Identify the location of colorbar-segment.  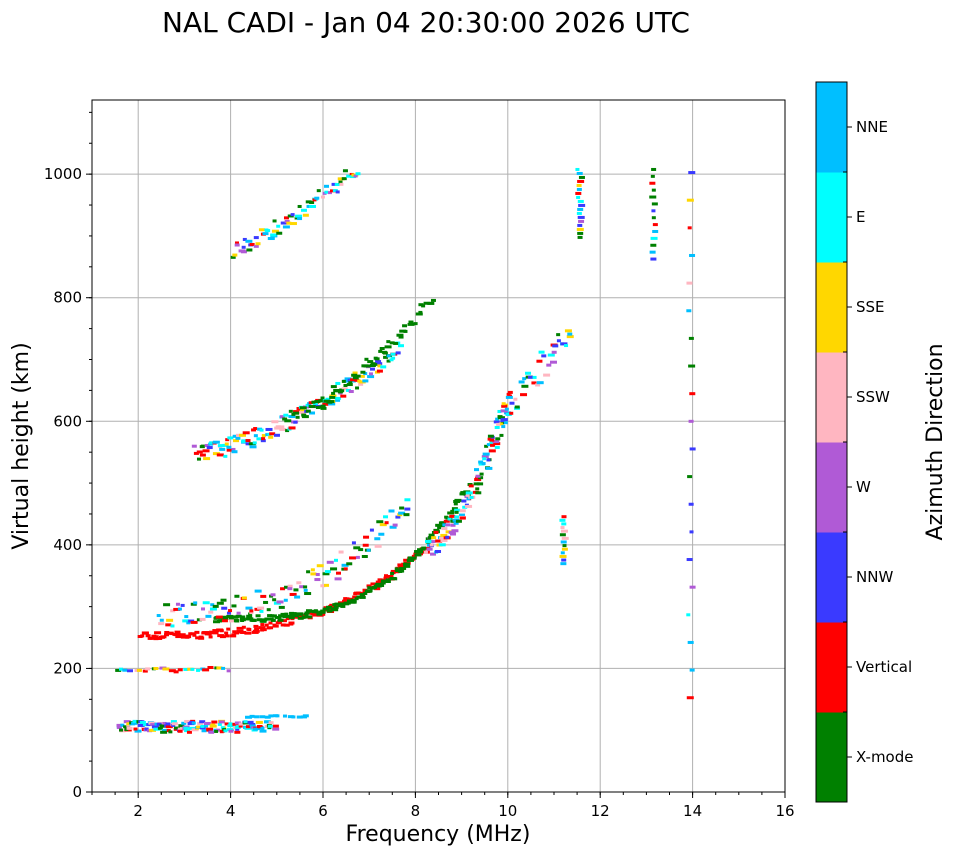
(831, 667).